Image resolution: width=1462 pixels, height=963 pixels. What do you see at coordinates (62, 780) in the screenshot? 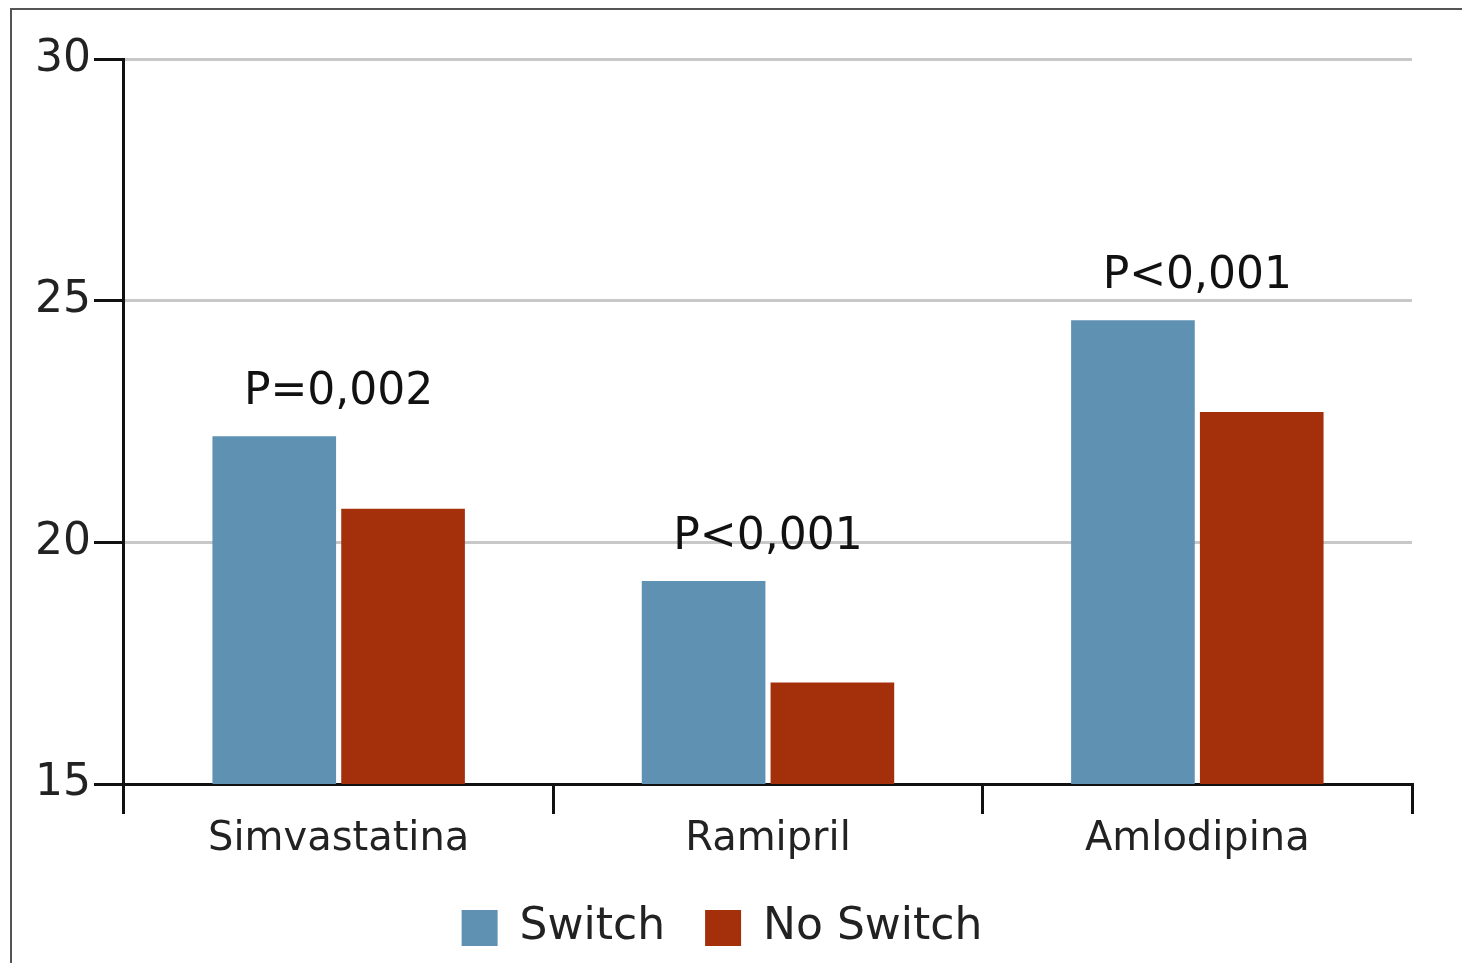
I see `y-tick-label: 15` at bounding box center [62, 780].